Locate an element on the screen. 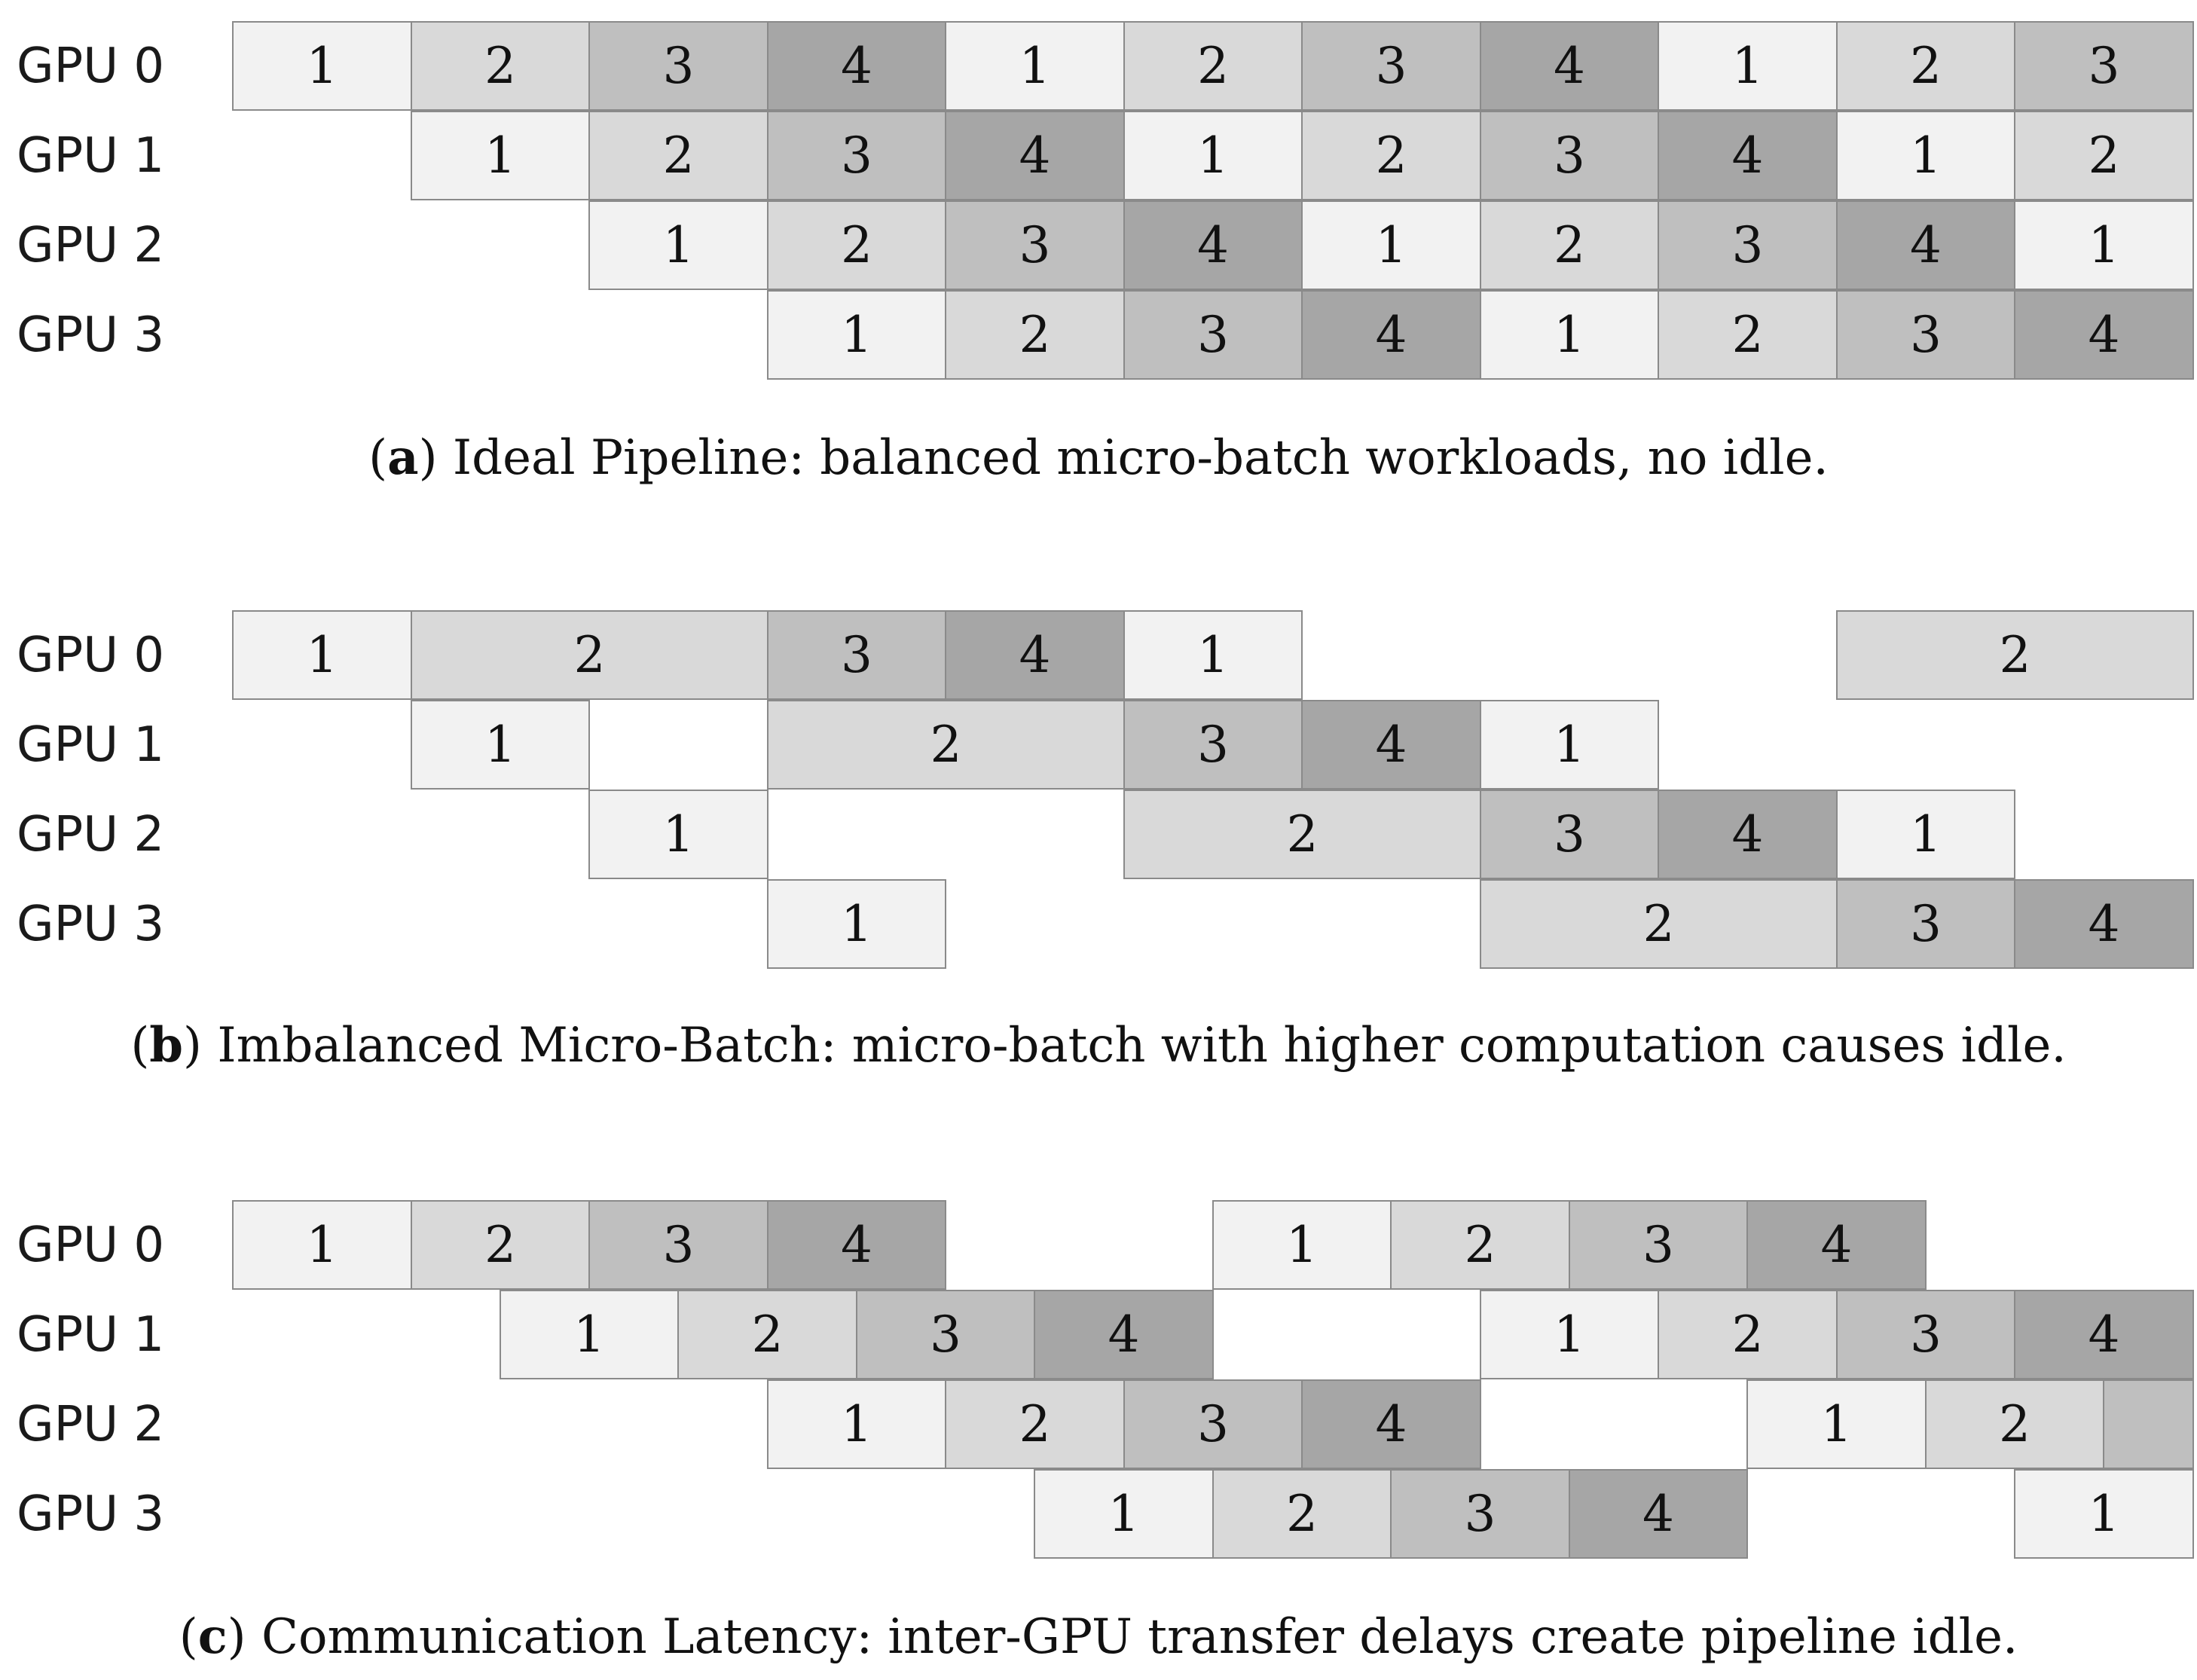  micro-batch-block is located at coordinates (2148, 1424).